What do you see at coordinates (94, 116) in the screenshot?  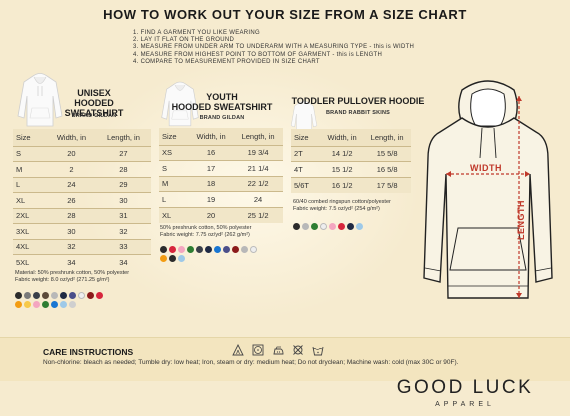 I see `unisex-brand: BRAND GILDAN` at bounding box center [94, 116].